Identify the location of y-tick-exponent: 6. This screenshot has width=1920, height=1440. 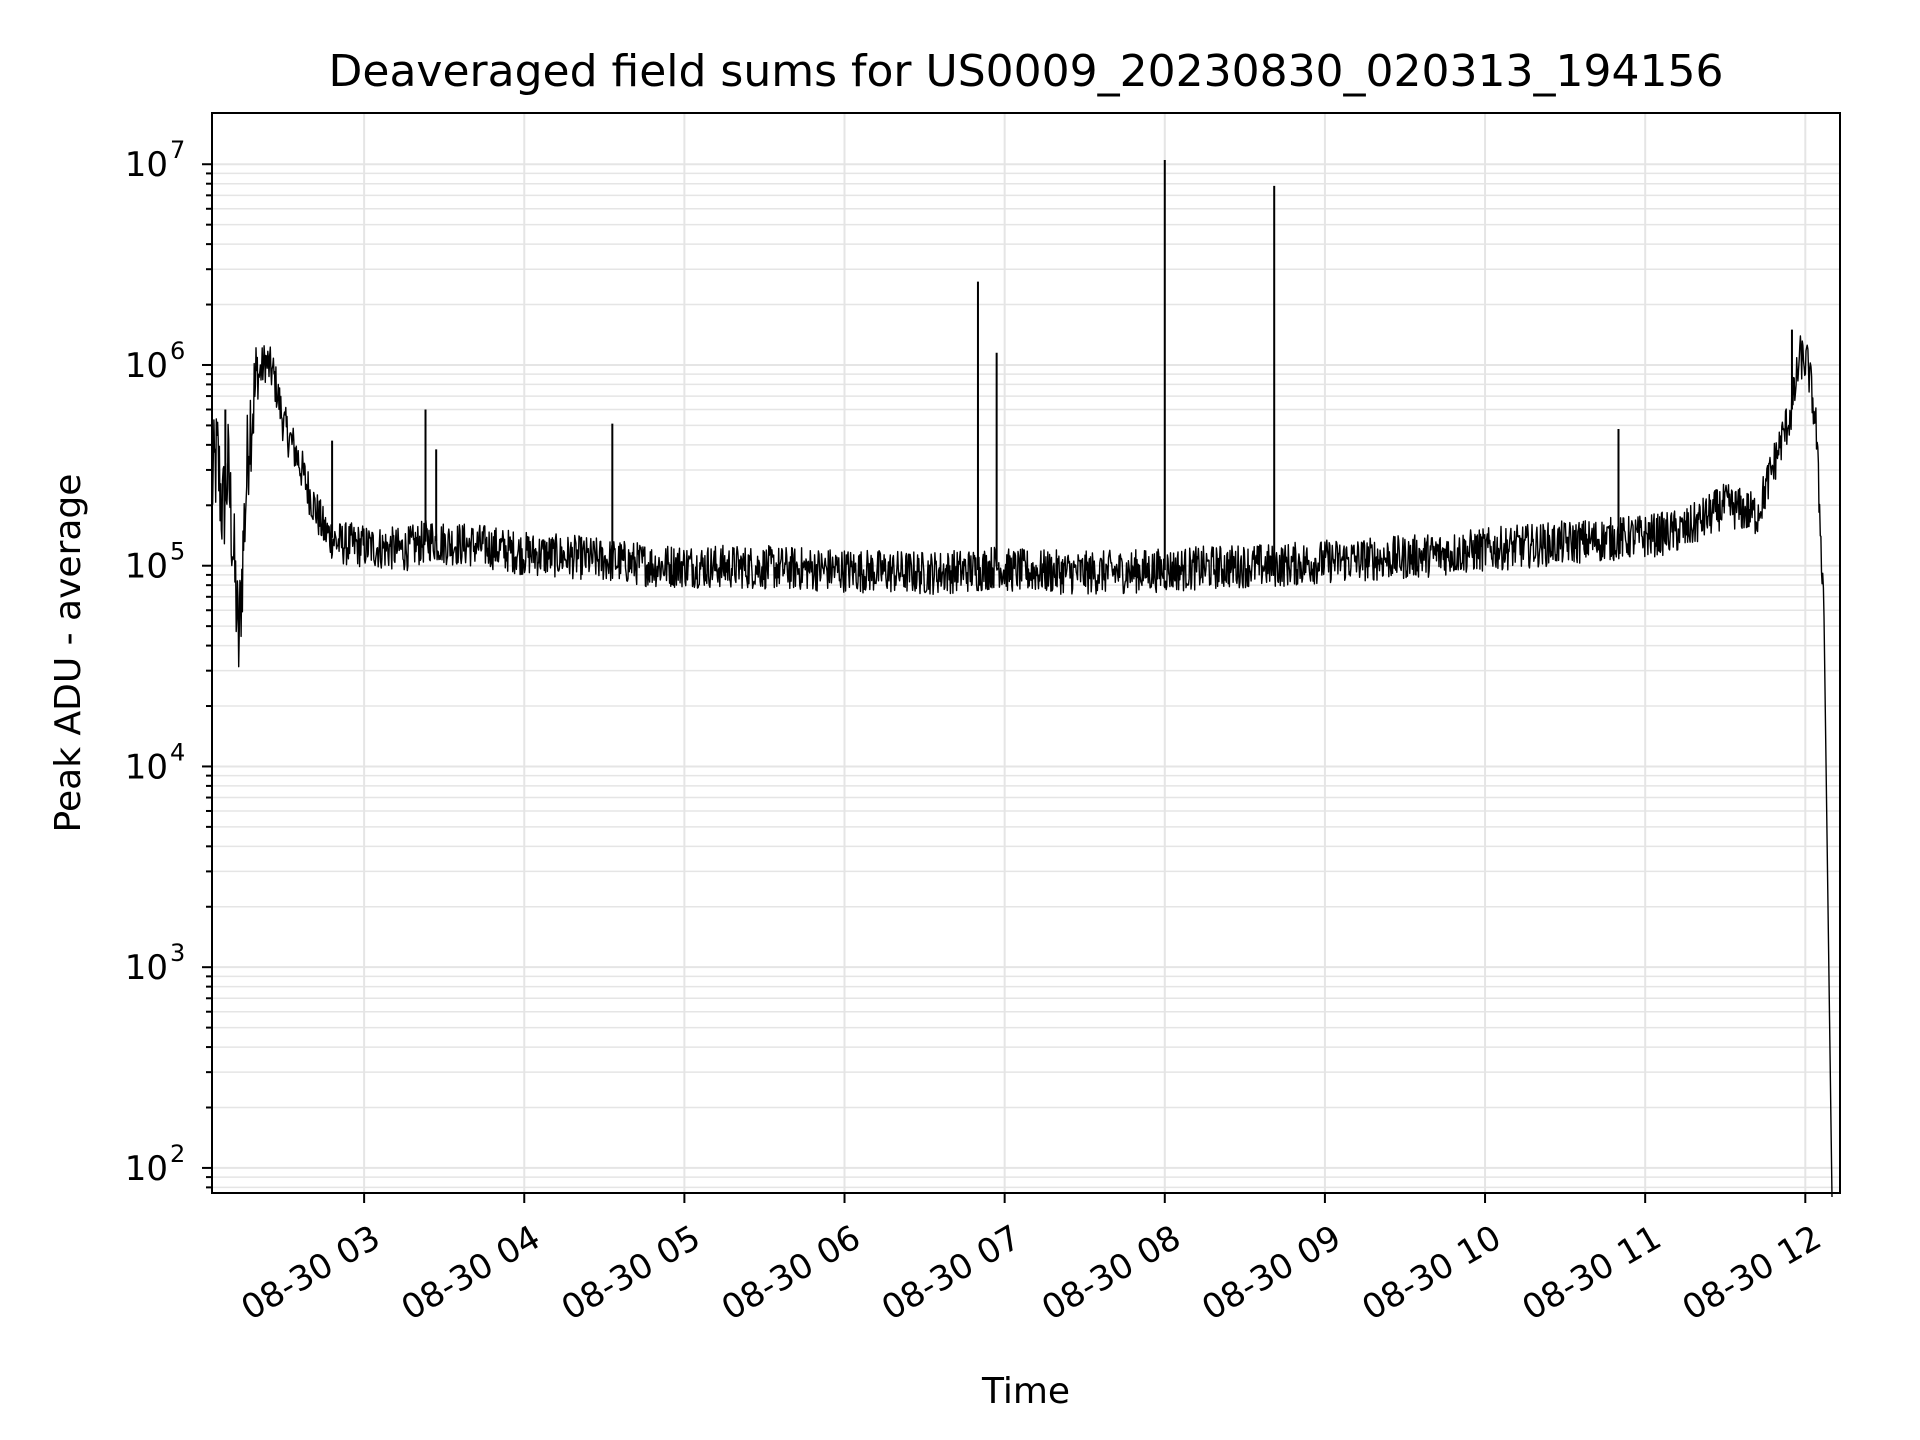
(177, 351).